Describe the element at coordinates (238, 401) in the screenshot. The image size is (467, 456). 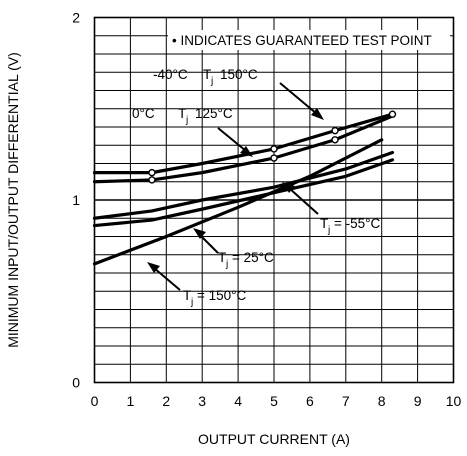
I see `x-tick-label: 4` at that location.